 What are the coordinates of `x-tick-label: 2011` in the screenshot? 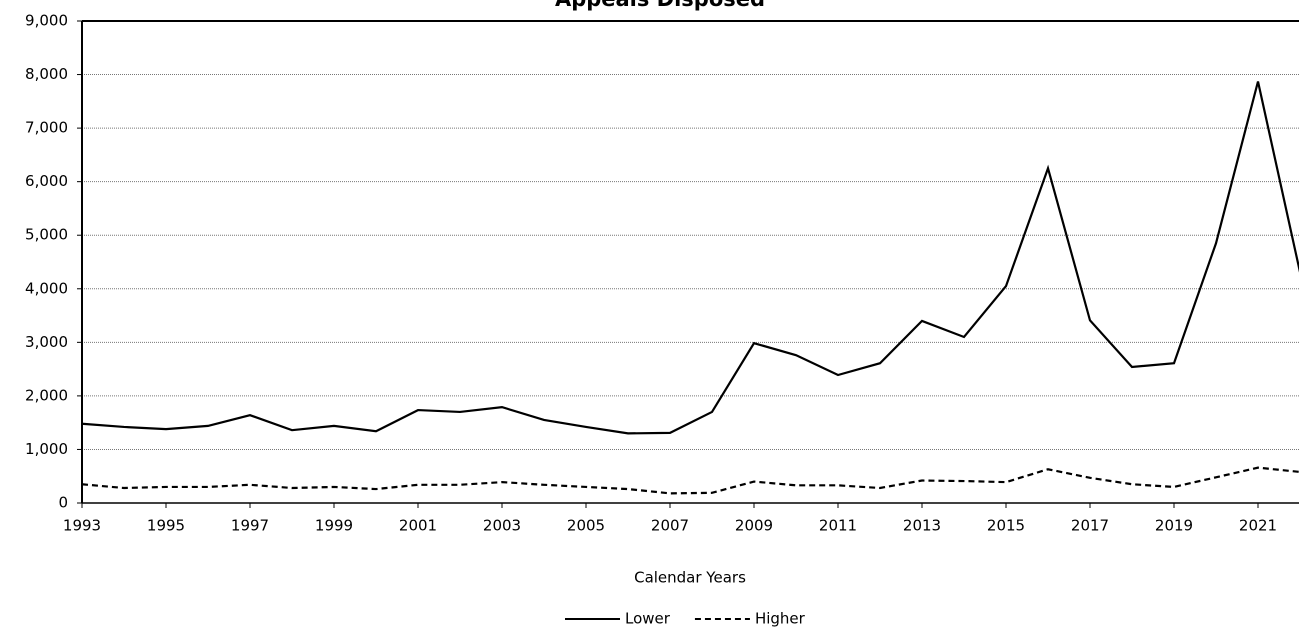 It's located at (838, 526).